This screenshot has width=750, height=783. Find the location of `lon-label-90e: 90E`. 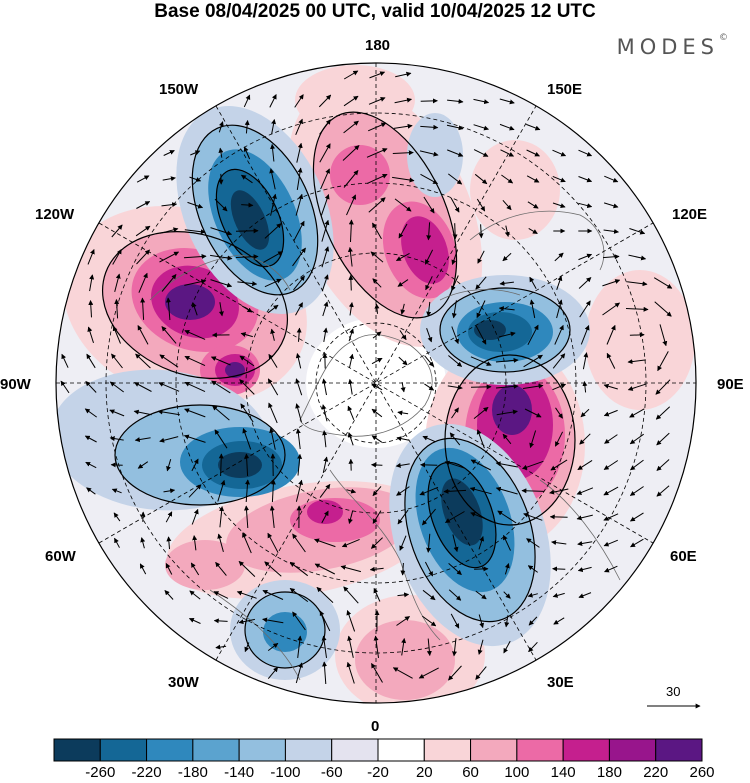

lon-label-90e: 90E is located at coordinates (730, 384).